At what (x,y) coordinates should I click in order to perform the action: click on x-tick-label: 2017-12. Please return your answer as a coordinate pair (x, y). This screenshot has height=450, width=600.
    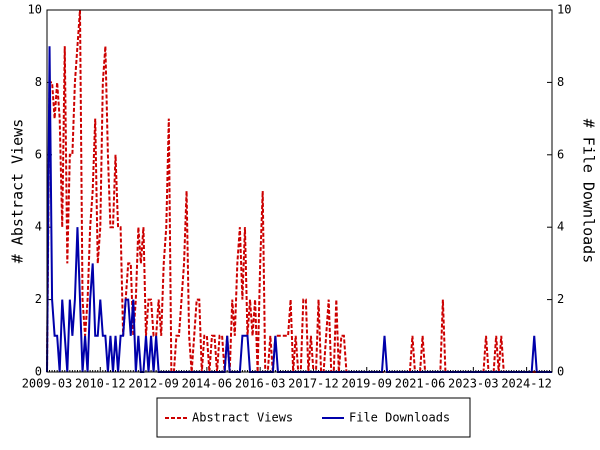
    Looking at the image, I should click on (313, 384).